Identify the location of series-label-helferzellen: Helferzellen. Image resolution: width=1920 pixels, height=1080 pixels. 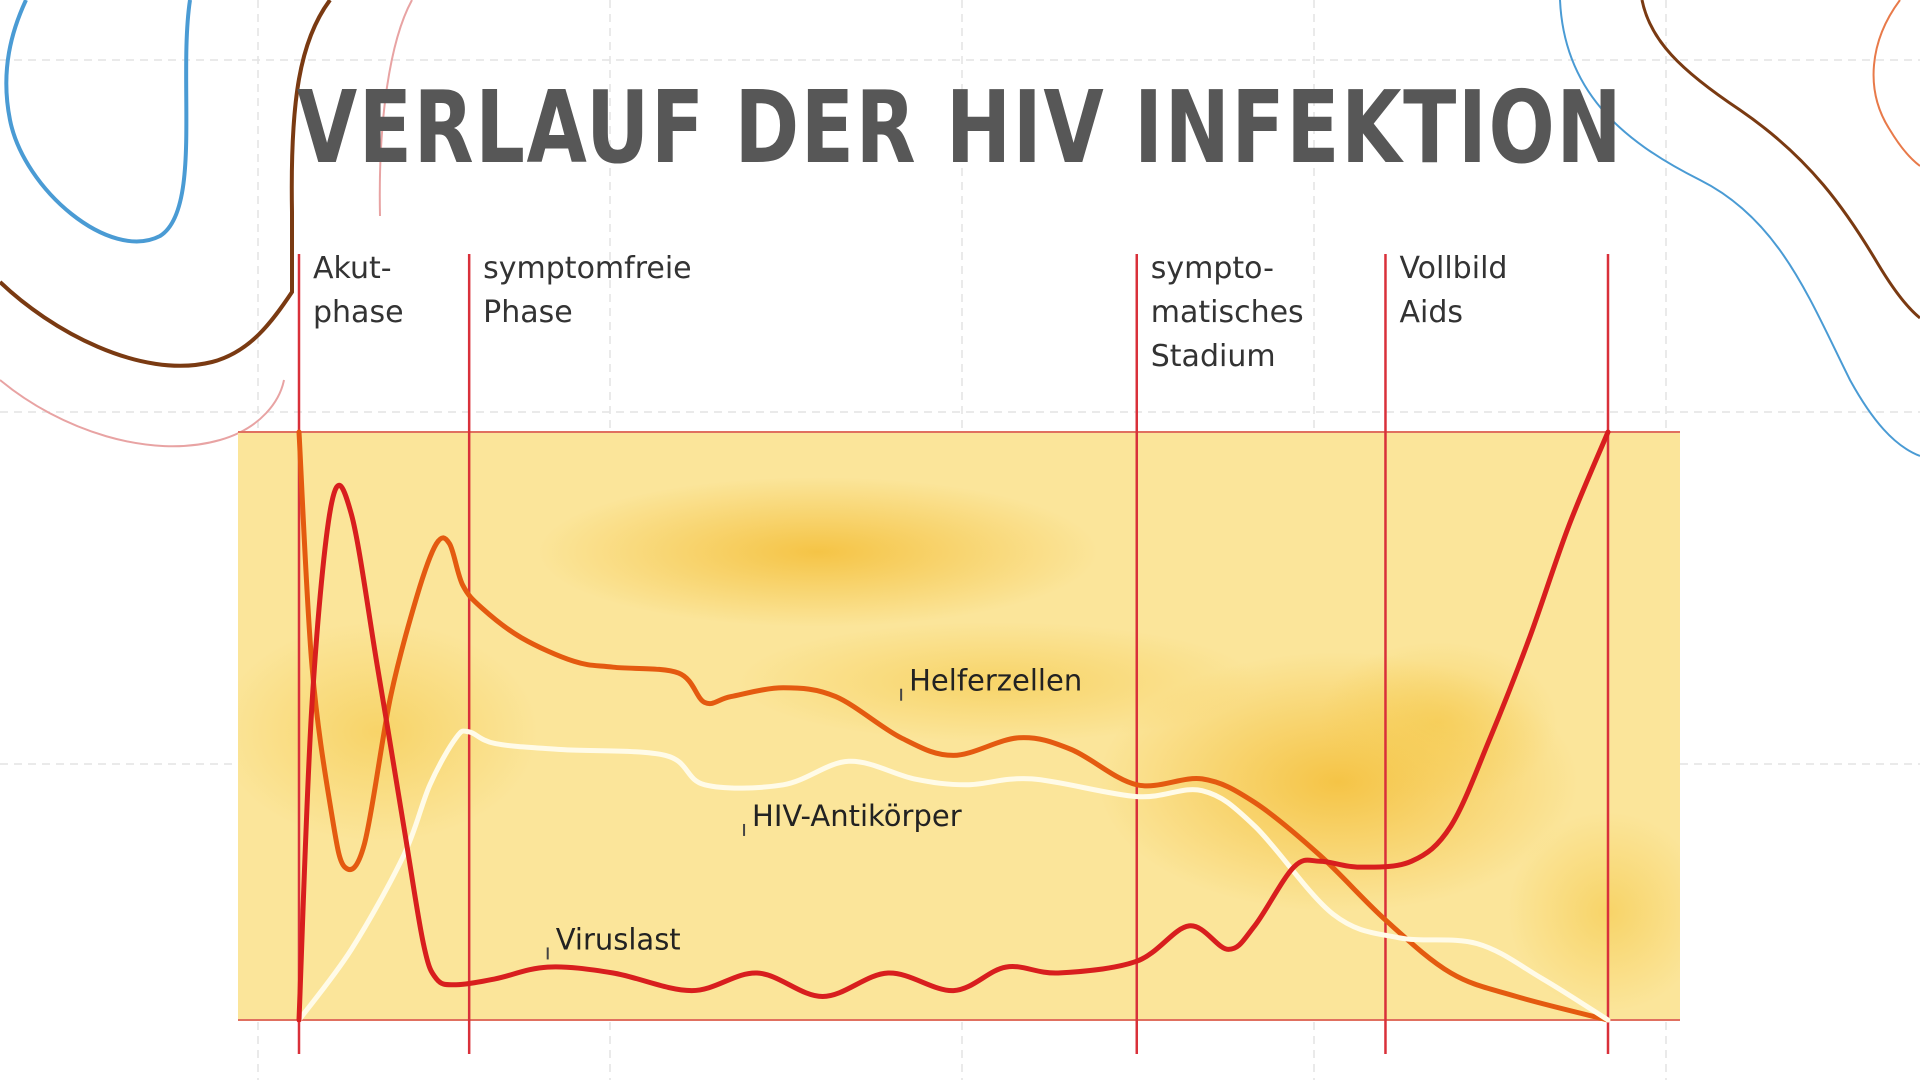
(995, 681).